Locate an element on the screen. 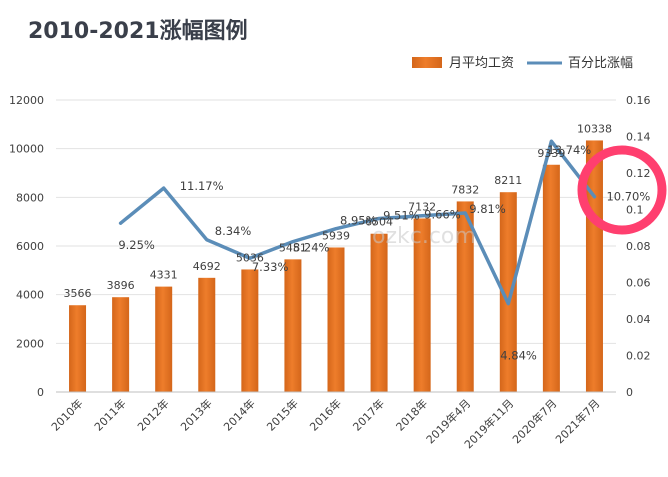 This screenshot has height=477, width=668. bar-value-label: 3896 is located at coordinates (121, 285).